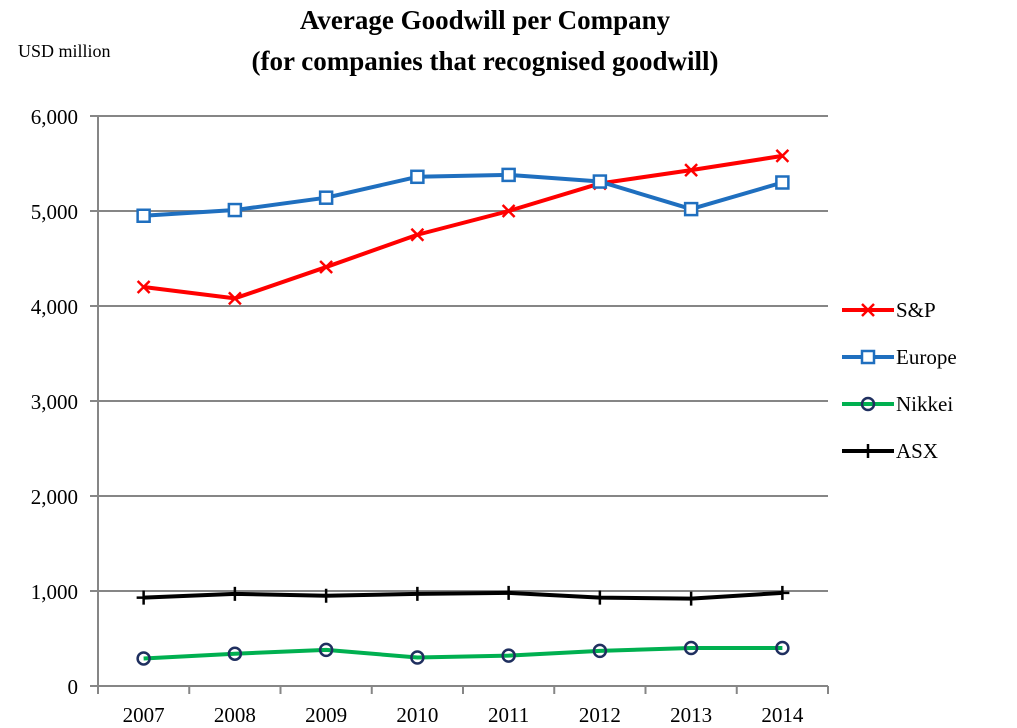 Image resolution: width=1017 pixels, height=728 pixels. I want to click on x-tick-label: 2009, so click(326, 715).